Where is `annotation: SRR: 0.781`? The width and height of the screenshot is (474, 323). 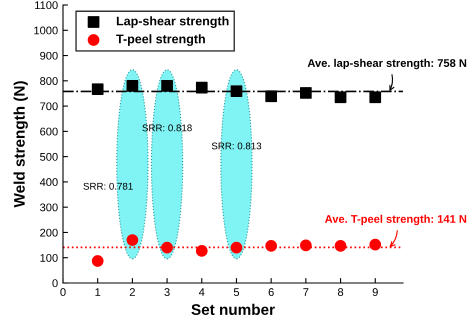
annotation: SRR: 0.781 is located at coordinates (108, 186).